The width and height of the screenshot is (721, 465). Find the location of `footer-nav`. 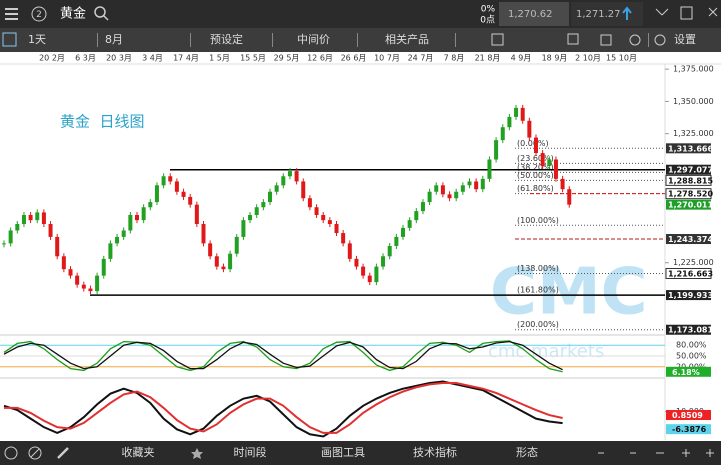

footer-nav is located at coordinates (656, 453).